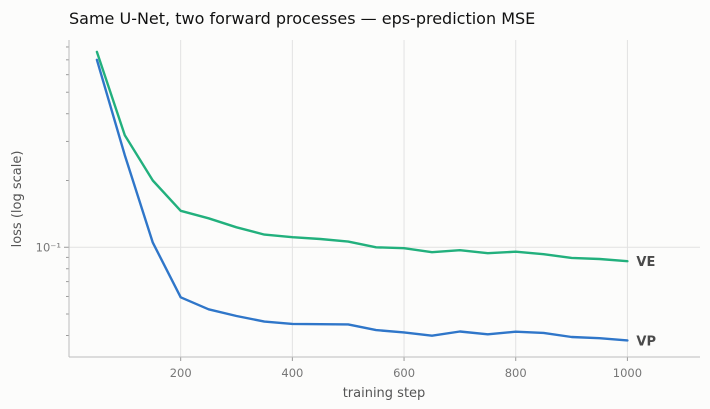  What do you see at coordinates (645, 262) in the screenshot?
I see `series-label-ve: VE` at bounding box center [645, 262].